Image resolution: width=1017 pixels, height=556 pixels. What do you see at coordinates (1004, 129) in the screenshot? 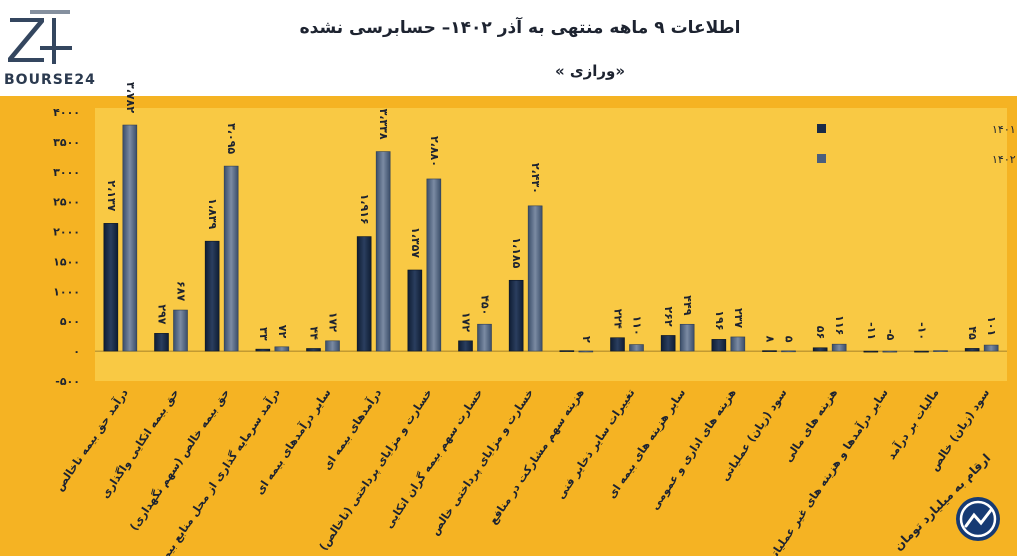
I see `legend-label-1401: عملکرد منتهی به آذر ۱۴۰۱` at bounding box center [1004, 129].